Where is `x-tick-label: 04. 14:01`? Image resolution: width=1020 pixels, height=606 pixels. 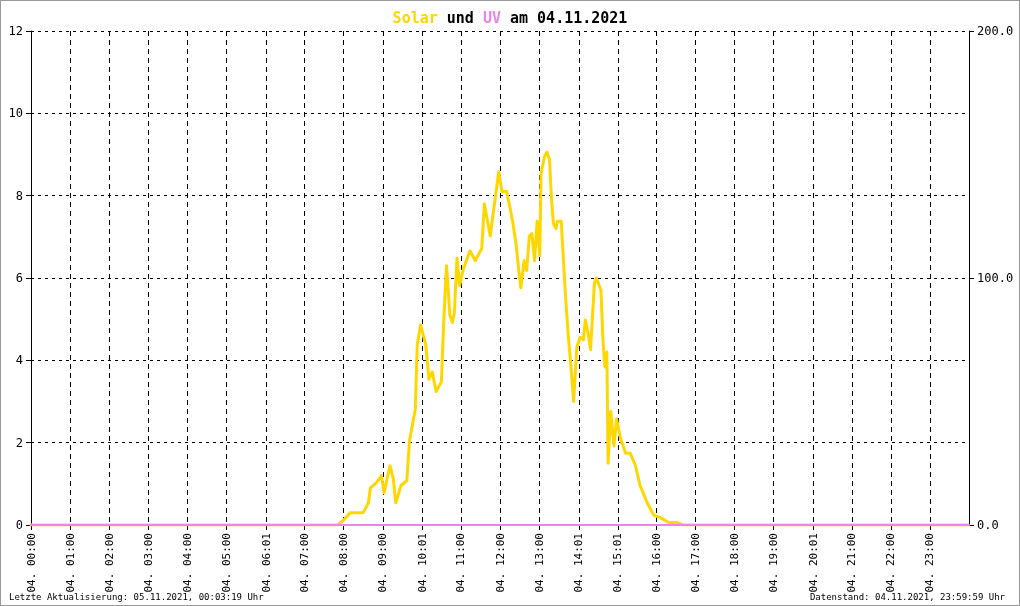 x-tick-label: 04. 14:01 is located at coordinates (579, 563).